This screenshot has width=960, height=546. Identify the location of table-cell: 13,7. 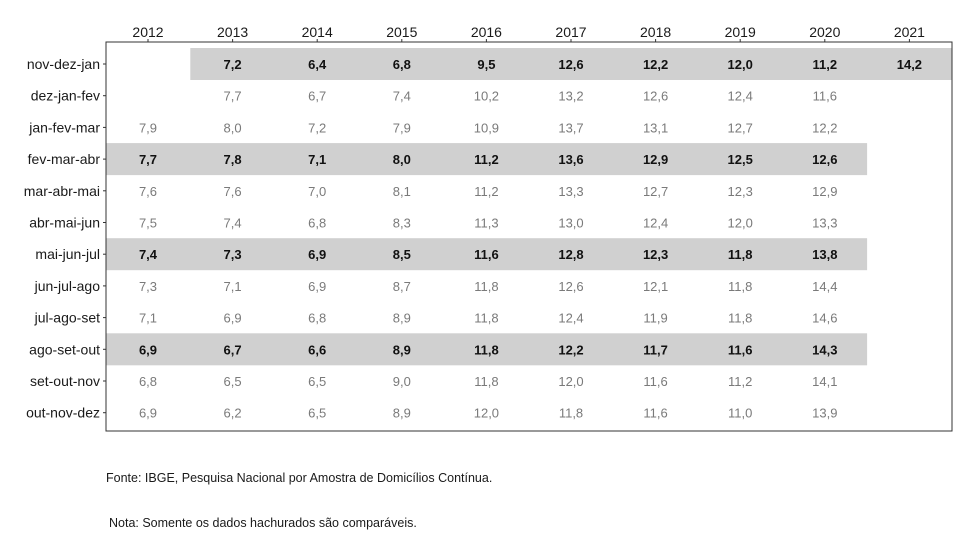
(570, 127).